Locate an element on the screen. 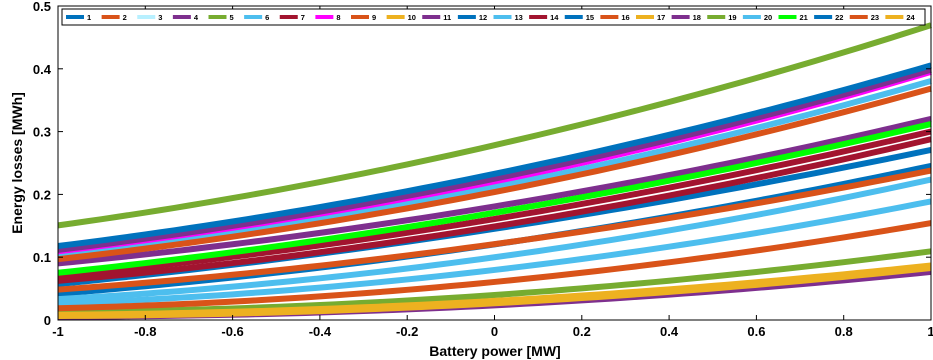 The width and height of the screenshot is (933, 360). legend-label-11: 11 is located at coordinates (447, 17).